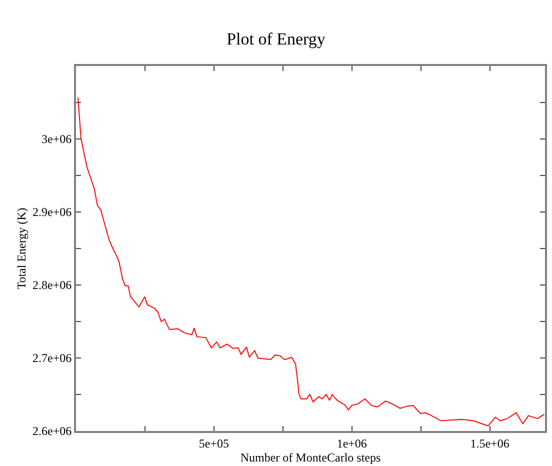 The height and width of the screenshot is (466, 552). Describe the element at coordinates (57, 139) in the screenshot. I see `y-tick-label: 3e+06` at that location.